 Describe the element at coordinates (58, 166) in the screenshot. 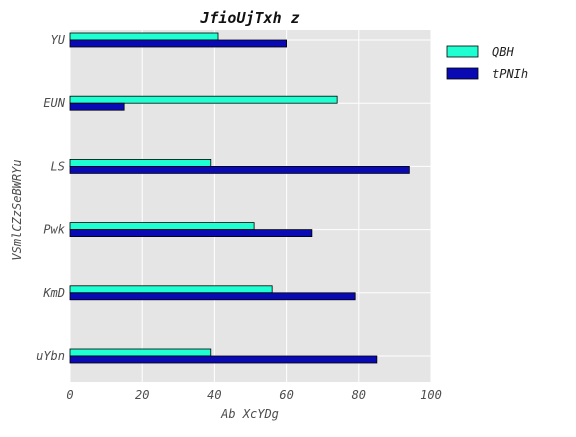

I see `y-tick-label: LS` at that location.